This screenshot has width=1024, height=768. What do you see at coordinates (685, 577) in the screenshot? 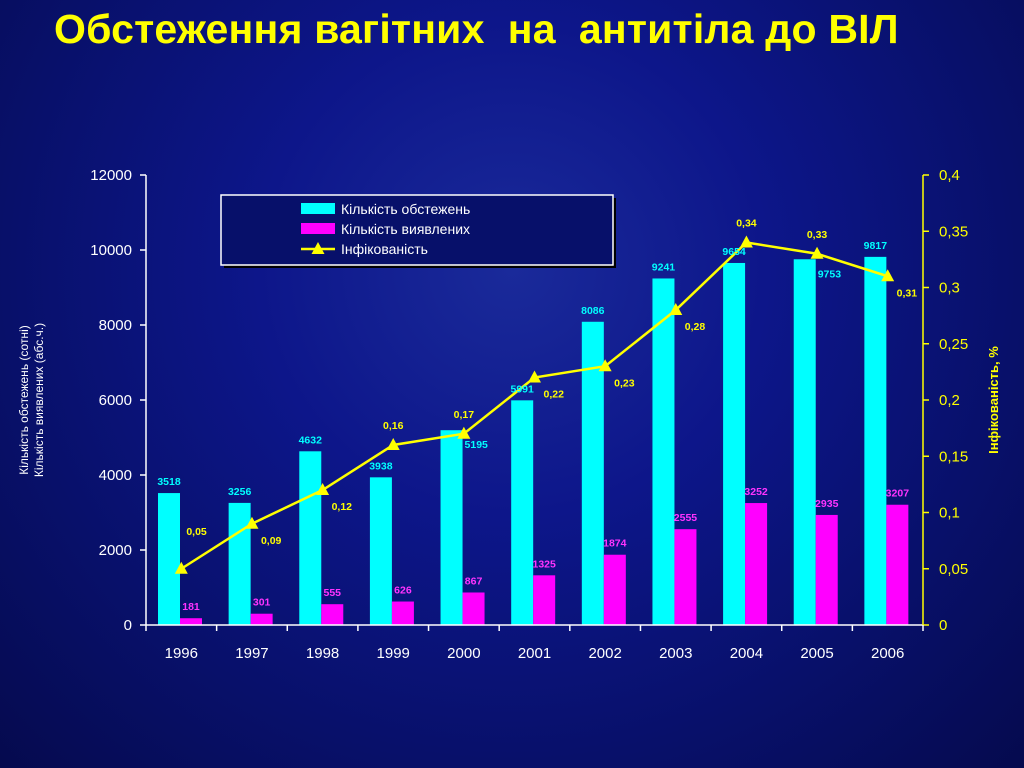
I see `bar-vyiavlenykh-2003` at bounding box center [685, 577].